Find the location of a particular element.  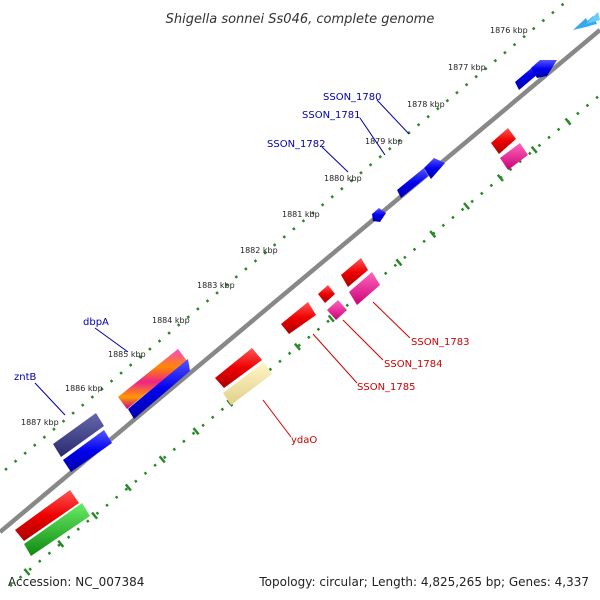

tick-label: 1881 kbp is located at coordinates (301, 214).